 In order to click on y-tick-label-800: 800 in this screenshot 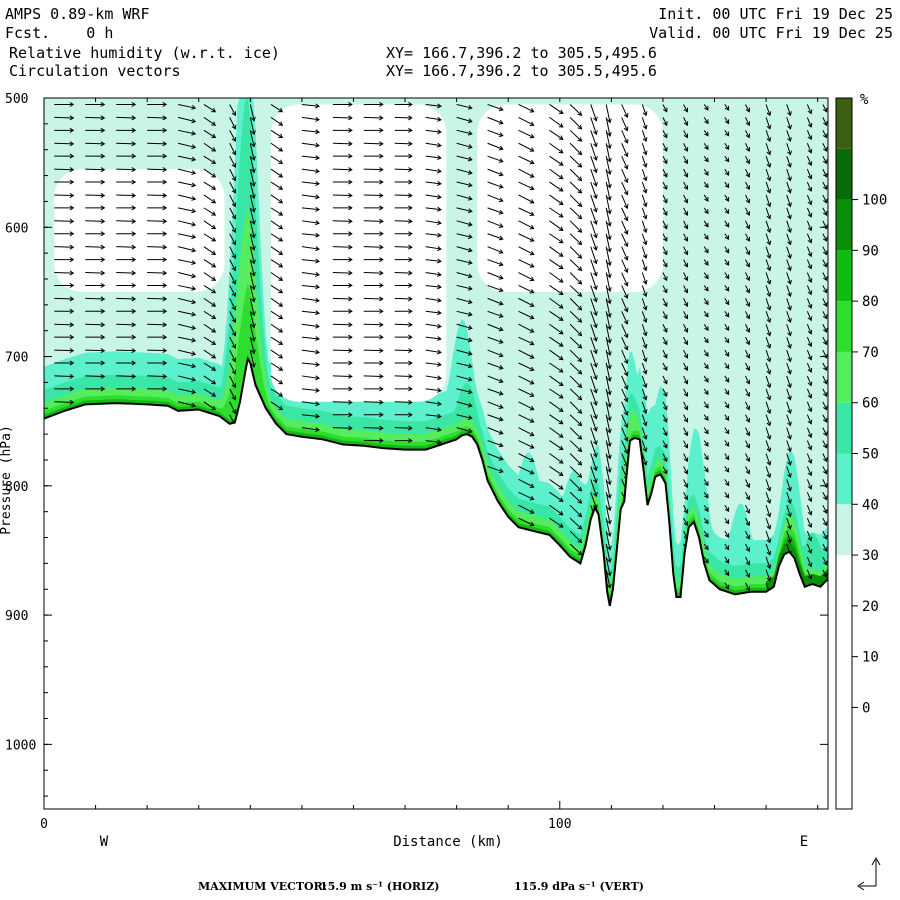, I will do `click(16, 487)`.